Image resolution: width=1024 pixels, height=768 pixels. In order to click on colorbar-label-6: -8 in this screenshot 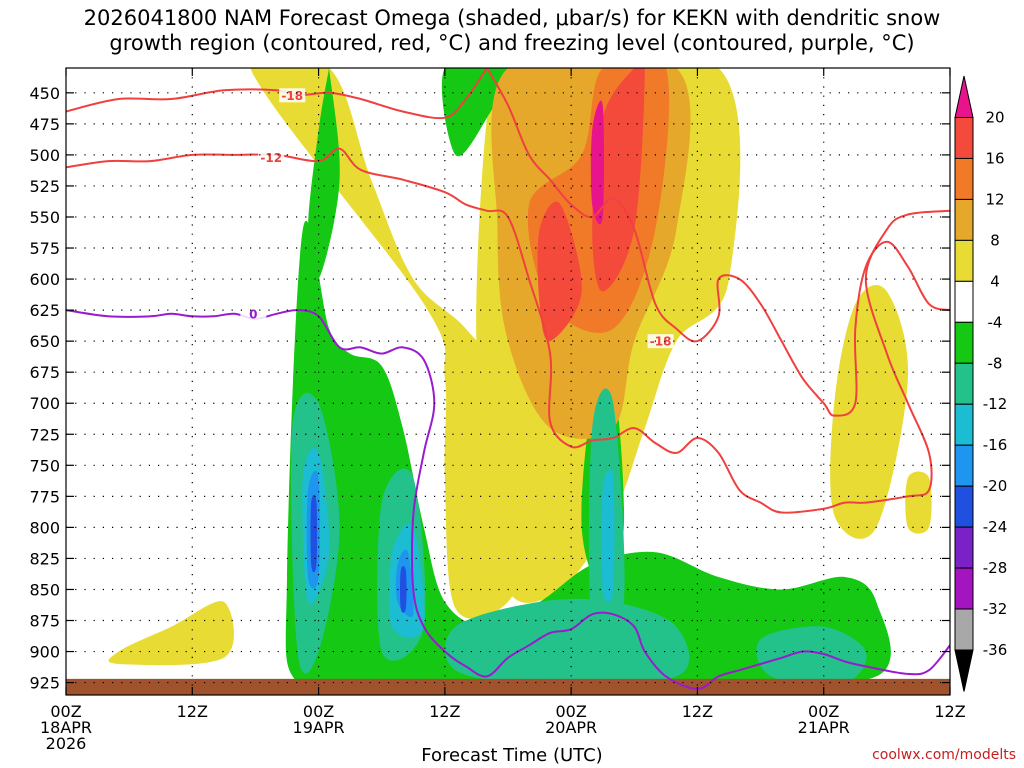, I will do `click(995, 363)`.